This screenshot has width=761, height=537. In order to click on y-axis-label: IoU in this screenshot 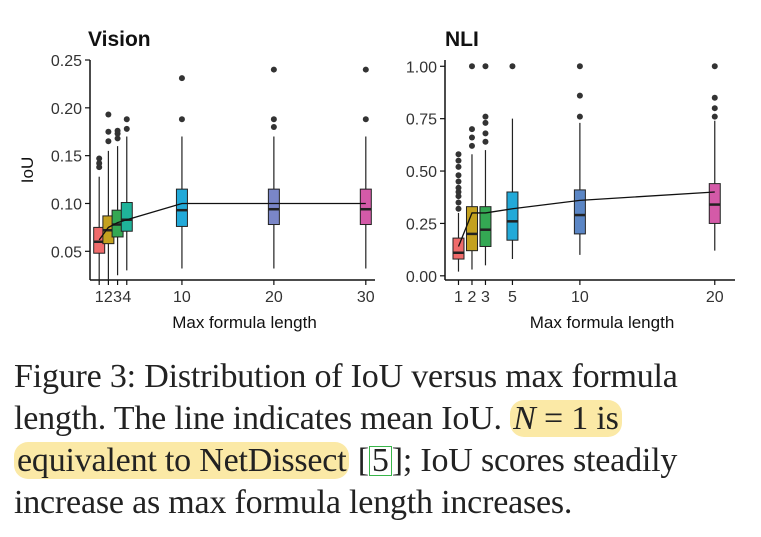, I will do `click(27, 170)`.